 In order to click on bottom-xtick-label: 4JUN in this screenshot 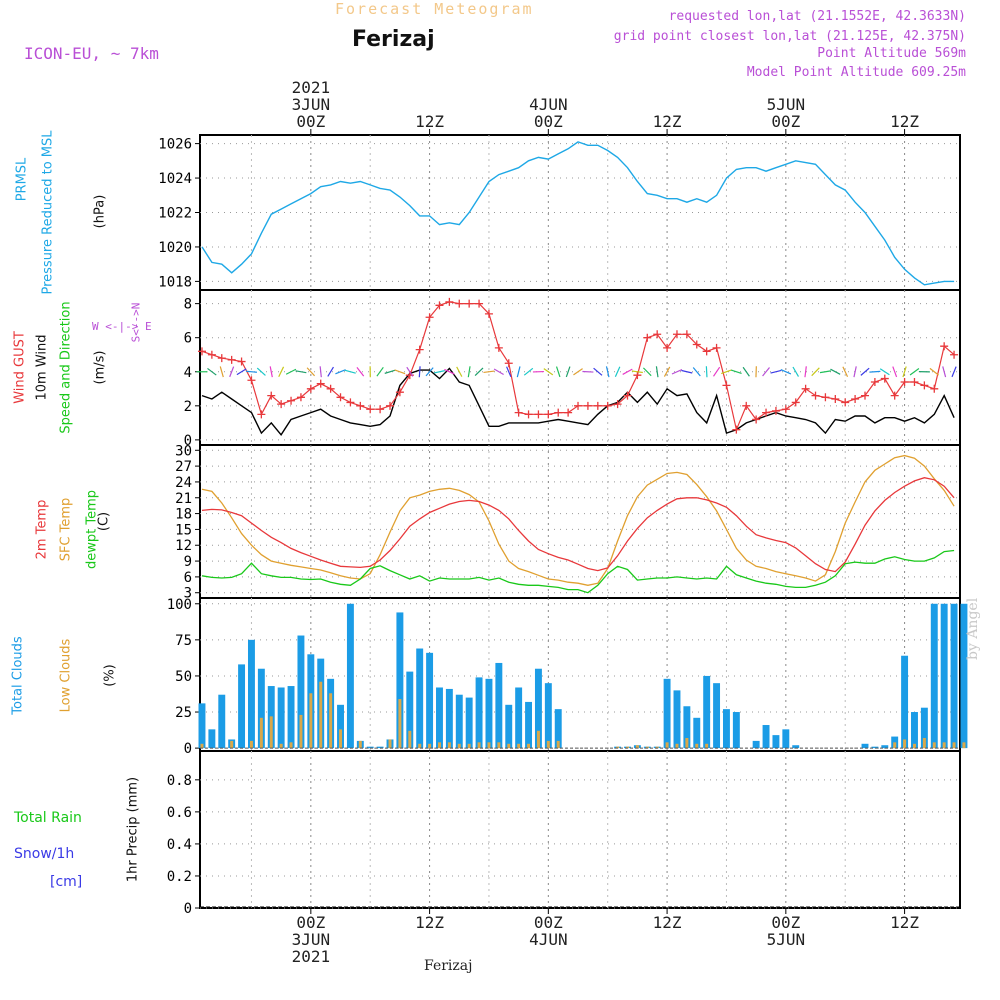, I will do `click(548, 939)`.